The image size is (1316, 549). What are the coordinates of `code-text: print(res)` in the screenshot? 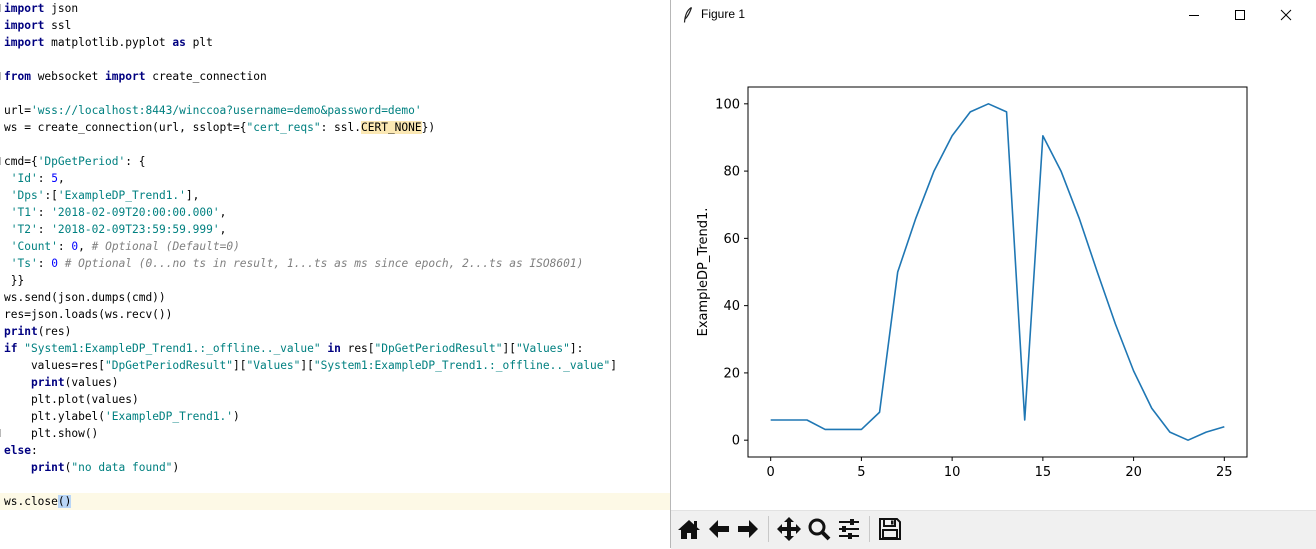 It's located at (38, 331).